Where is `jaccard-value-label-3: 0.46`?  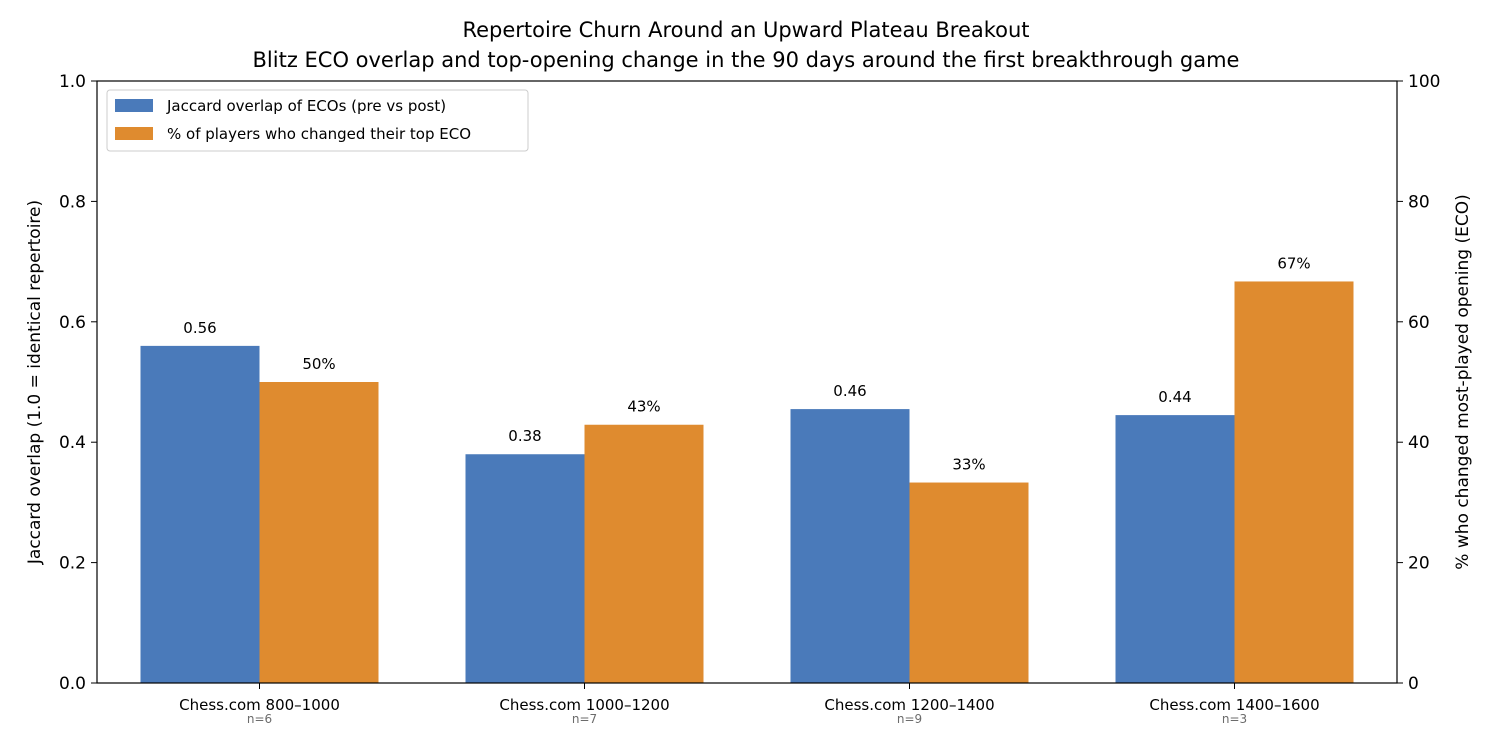 jaccard-value-label-3: 0.46 is located at coordinates (849, 391).